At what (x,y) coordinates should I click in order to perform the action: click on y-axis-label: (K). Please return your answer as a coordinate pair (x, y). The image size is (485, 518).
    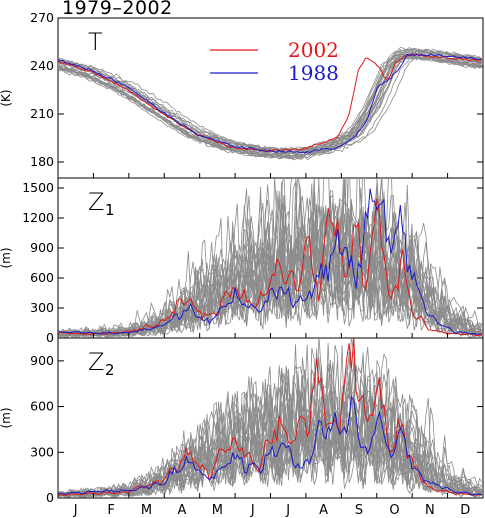
    Looking at the image, I should click on (6, 97).